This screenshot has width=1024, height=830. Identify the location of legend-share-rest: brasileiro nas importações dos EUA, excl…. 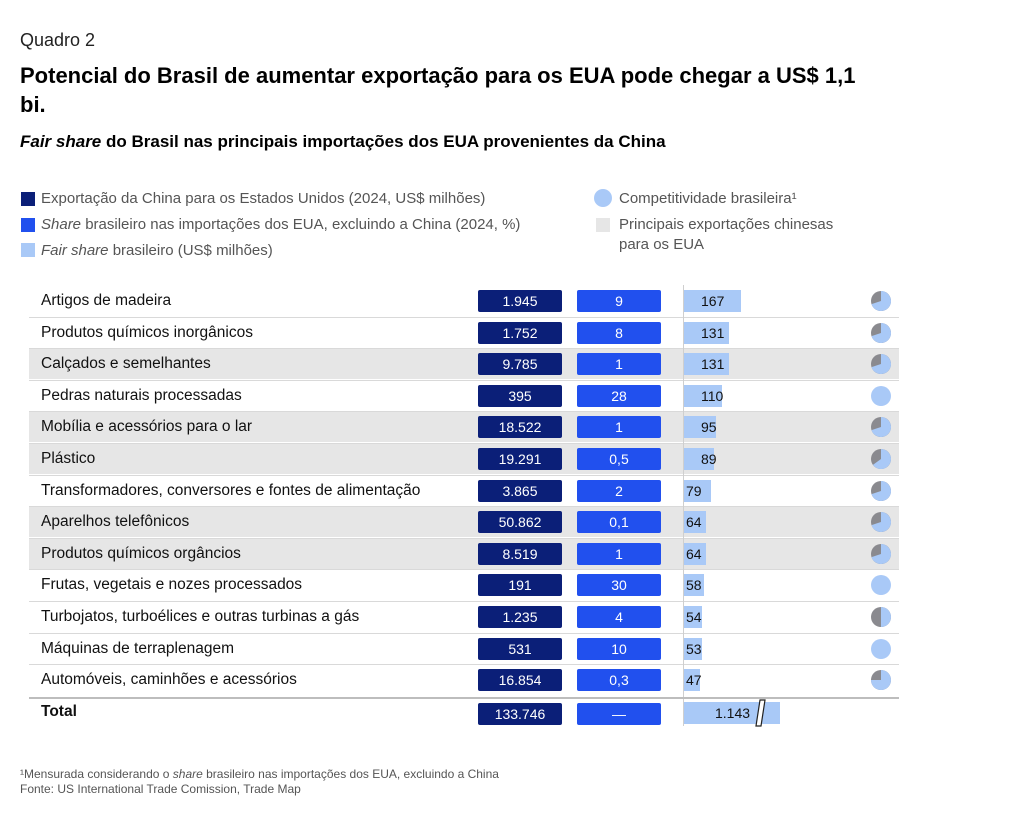
(301, 224).